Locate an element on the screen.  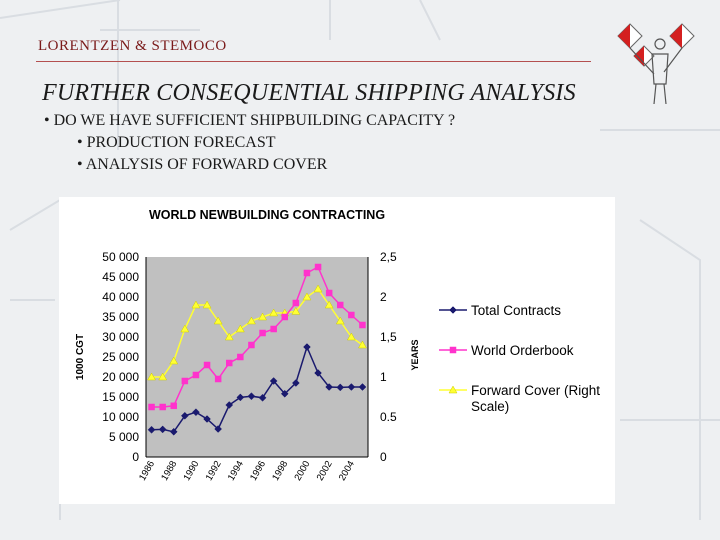
y-tick-label: 5 000 is located at coordinates (124, 437).